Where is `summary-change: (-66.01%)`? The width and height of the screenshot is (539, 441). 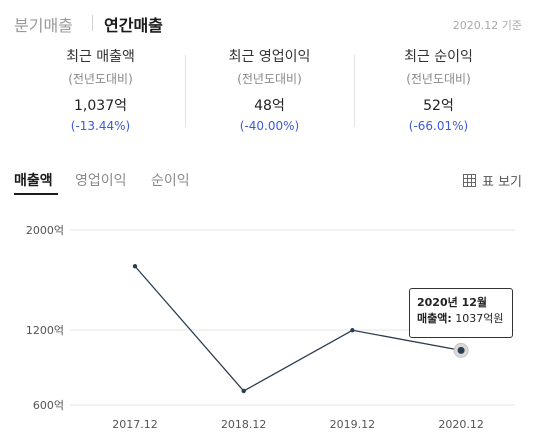
summary-change: (-66.01%) is located at coordinates (438, 126).